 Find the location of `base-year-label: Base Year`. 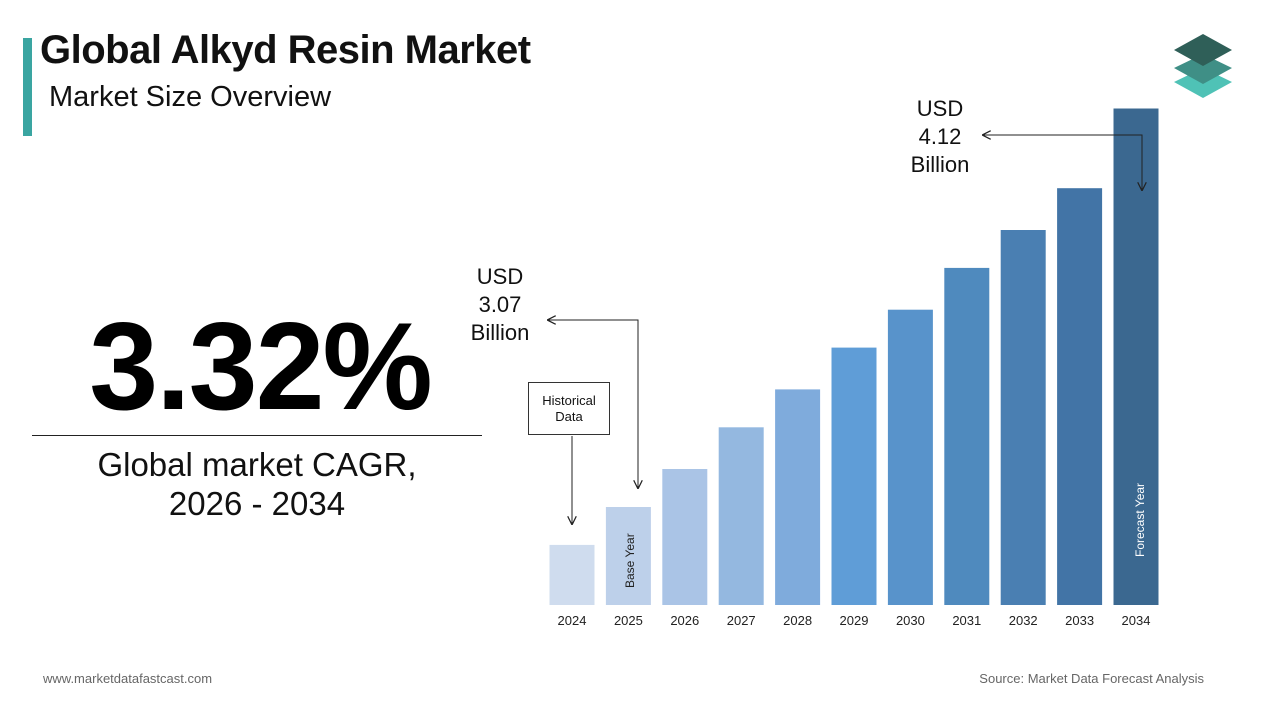

base-year-label: Base Year is located at coordinates (630, 560).